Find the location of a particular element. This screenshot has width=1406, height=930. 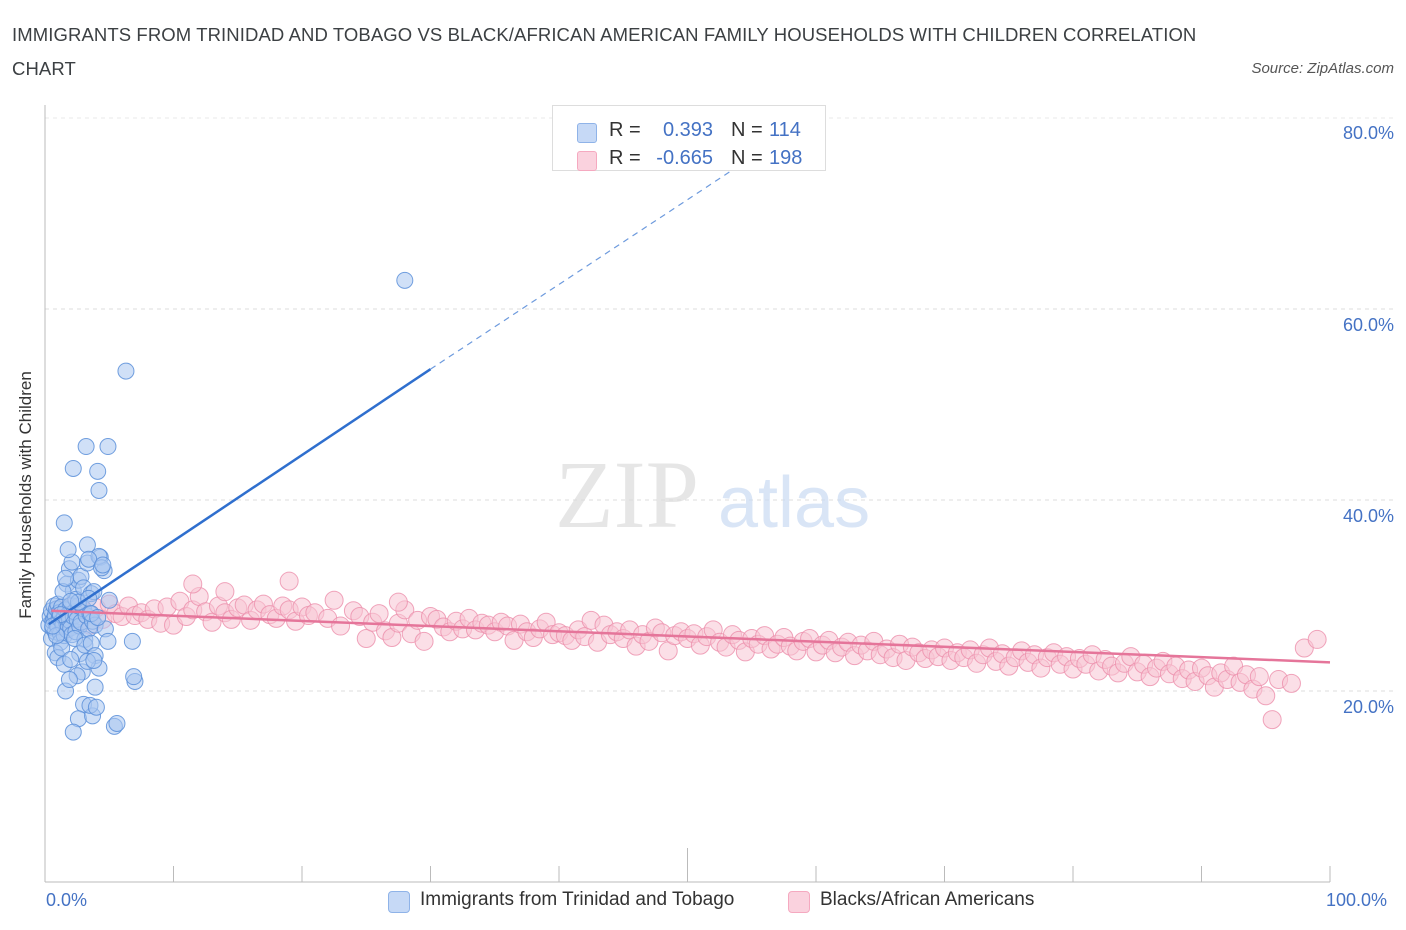

blue-trend-line is located at coordinates (240, 497).